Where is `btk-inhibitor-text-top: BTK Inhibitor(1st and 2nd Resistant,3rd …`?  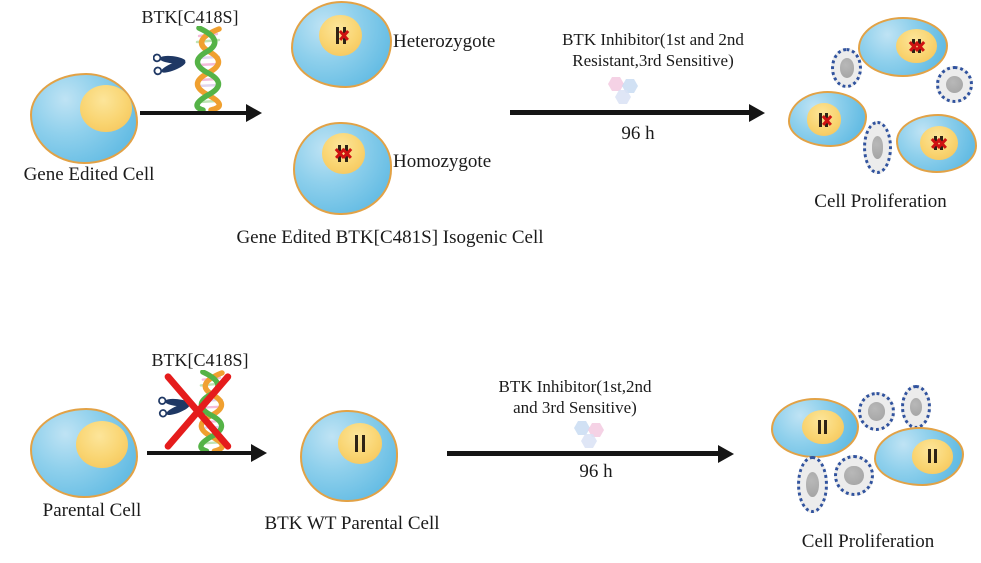 btk-inhibitor-text-top: BTK Inhibitor(1st and 2nd Resistant,3rd … is located at coordinates (653, 50).